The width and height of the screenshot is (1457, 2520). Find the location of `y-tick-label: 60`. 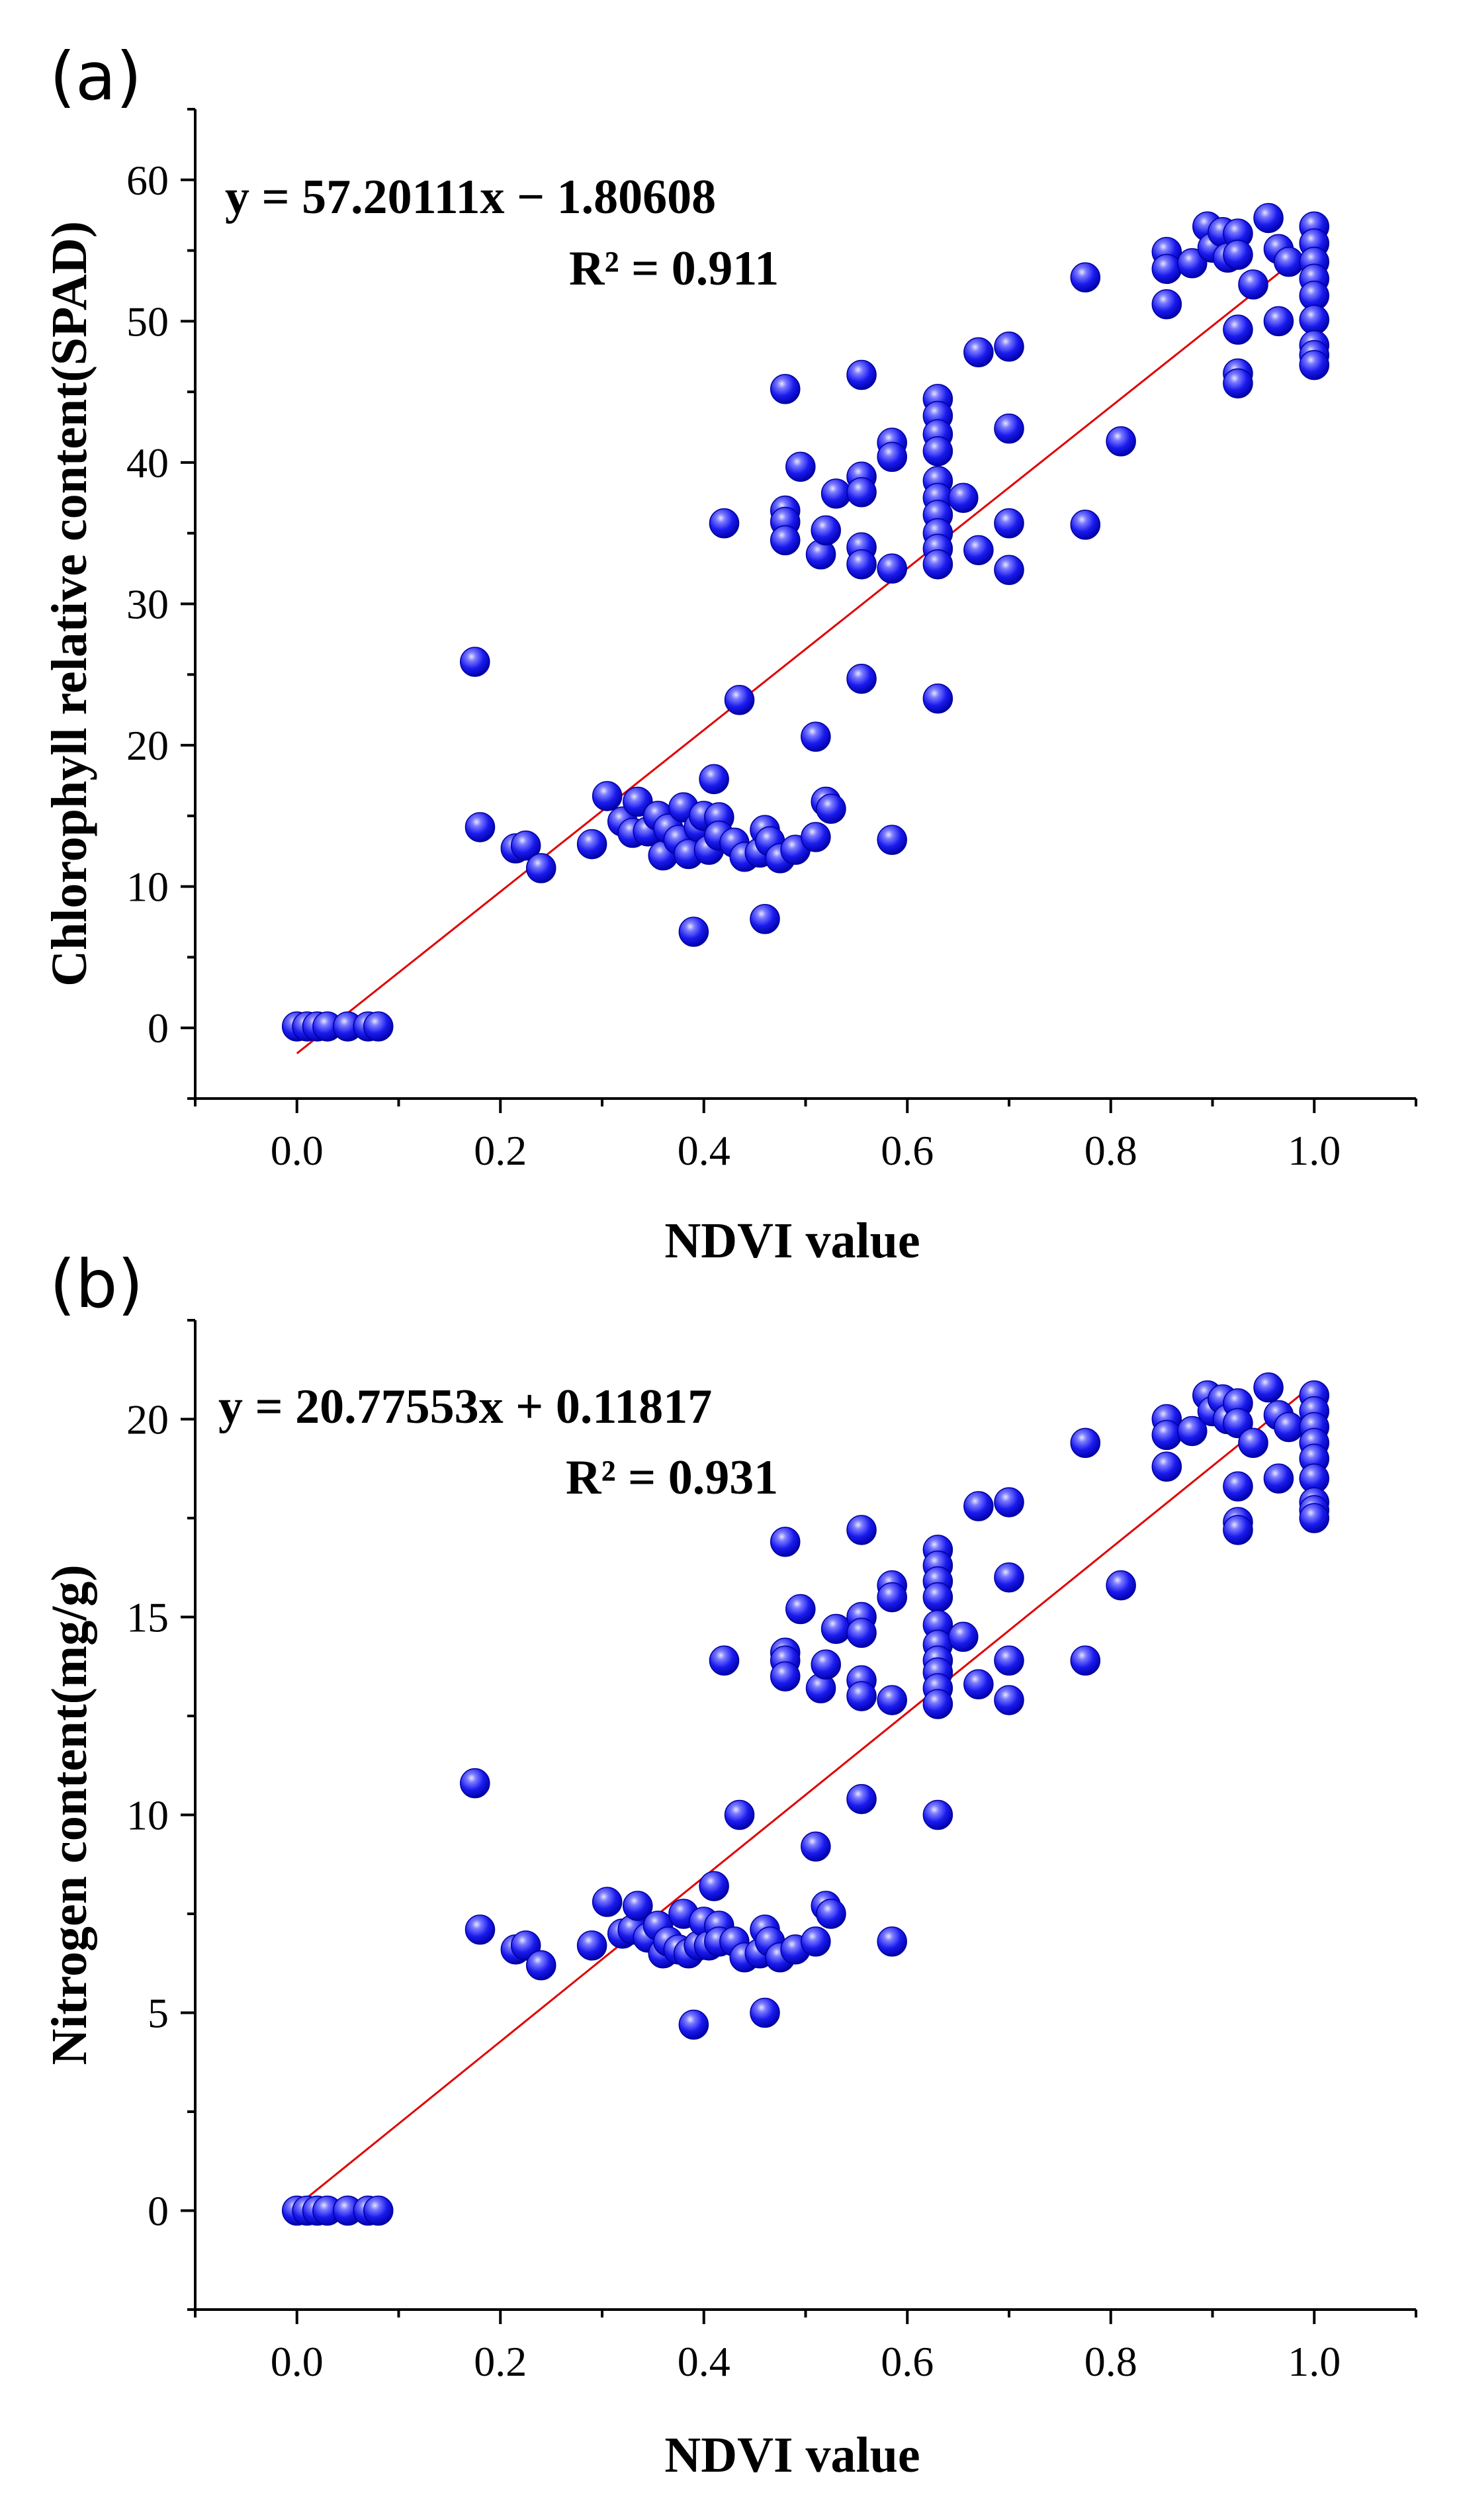

y-tick-label: 60 is located at coordinates (147, 180).